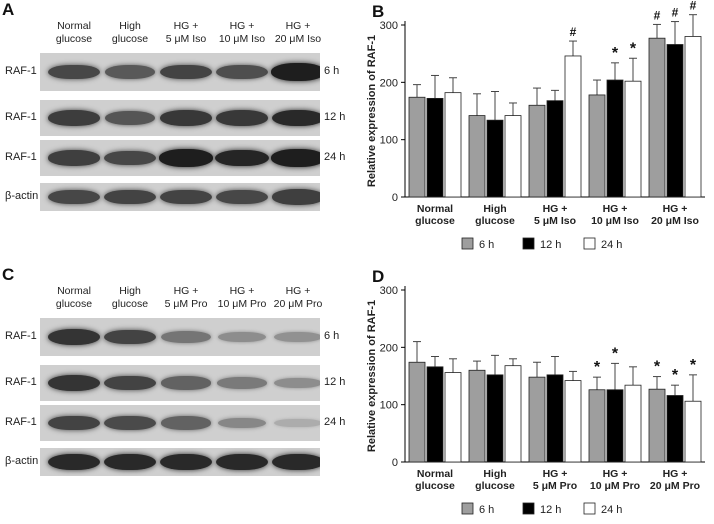  What do you see at coordinates (8, 274) in the screenshot?
I see `panel-label-c: C` at bounding box center [8, 274].